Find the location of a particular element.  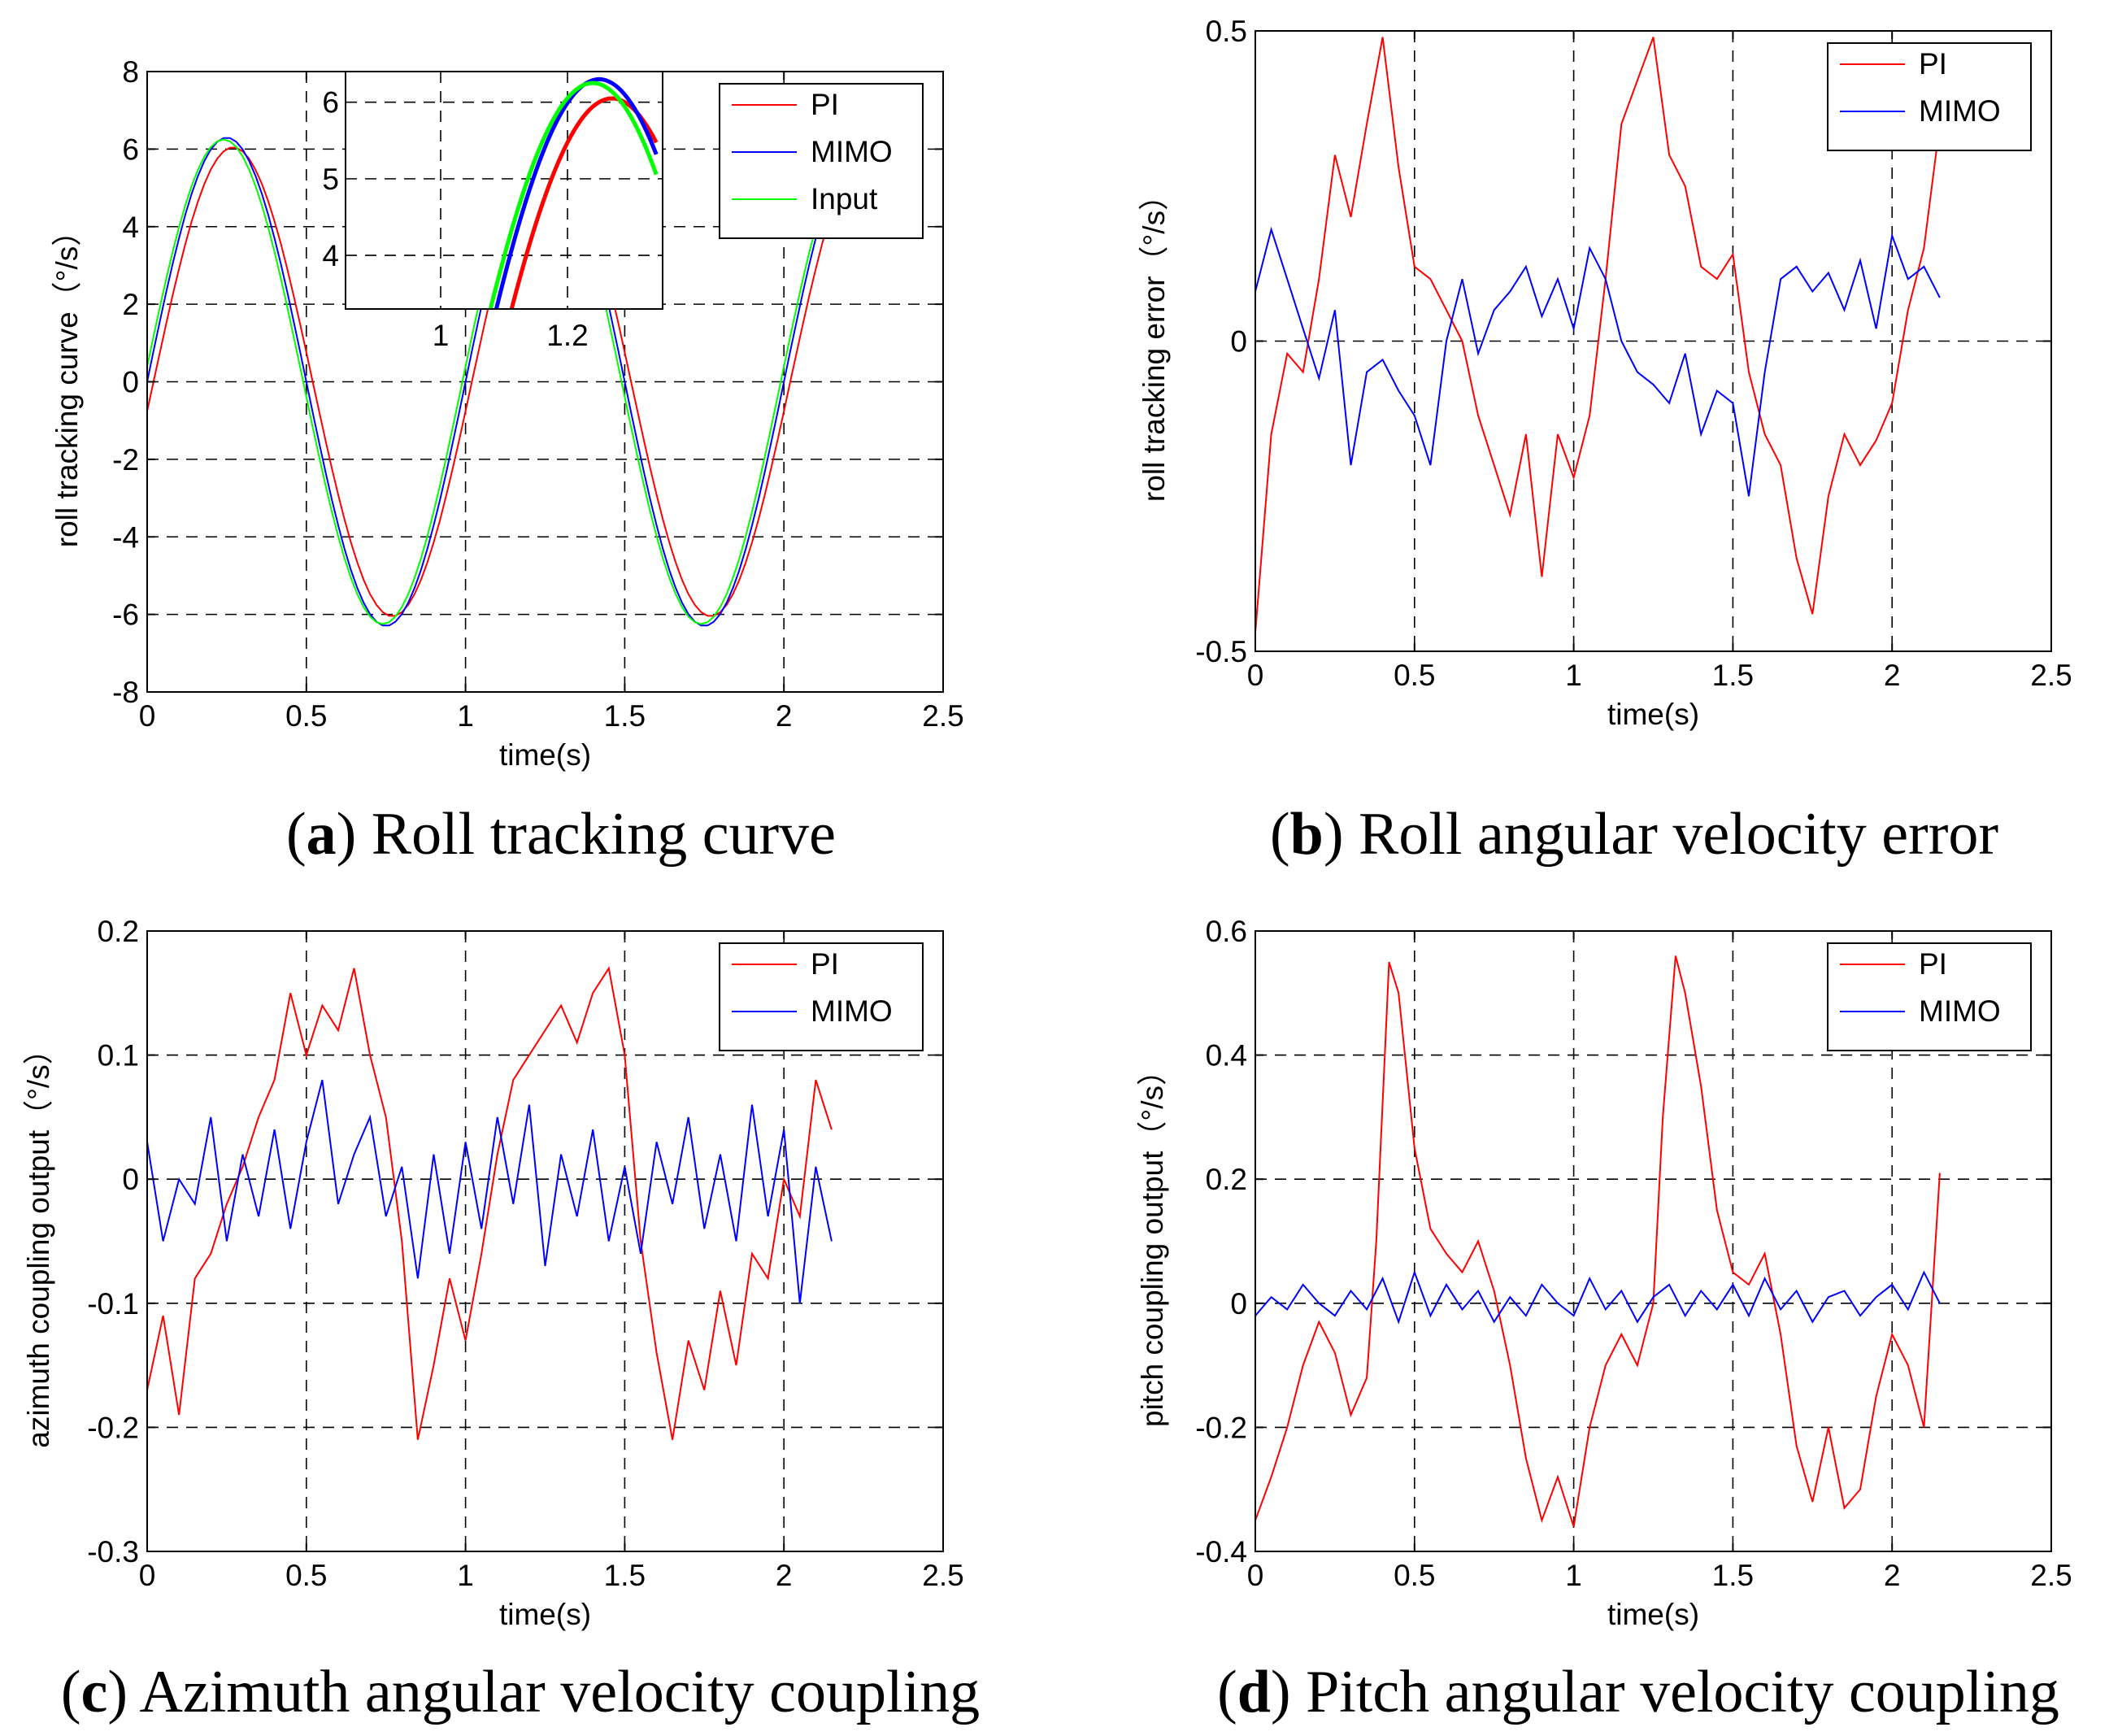

y-tick-label: 0.5 is located at coordinates (1226, 31).